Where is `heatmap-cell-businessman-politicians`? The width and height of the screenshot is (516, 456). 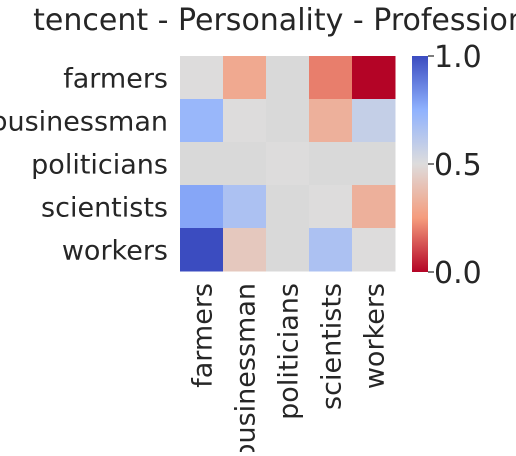 heatmap-cell-businessman-politicians is located at coordinates (288, 121).